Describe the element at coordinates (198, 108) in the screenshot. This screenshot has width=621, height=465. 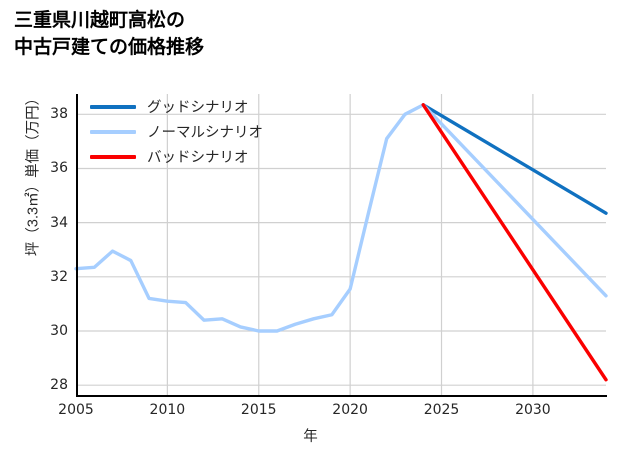
I see `legend-item-label: グッドシナリオ` at that location.